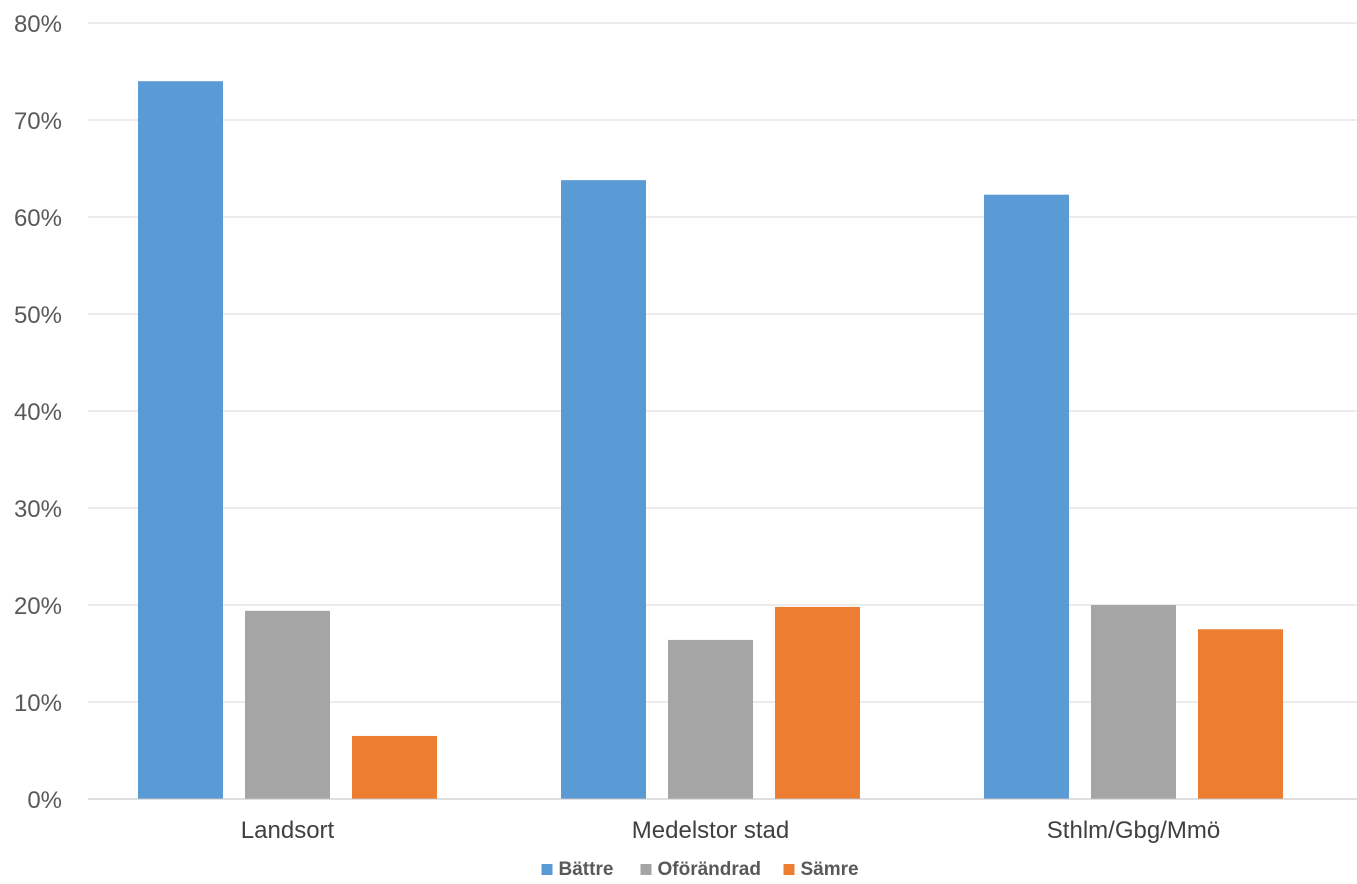  I want to click on y-axis-tick-labels: 0% 10% 20% 30% 40% 50% 60% 70% 80%, so click(38, 412).